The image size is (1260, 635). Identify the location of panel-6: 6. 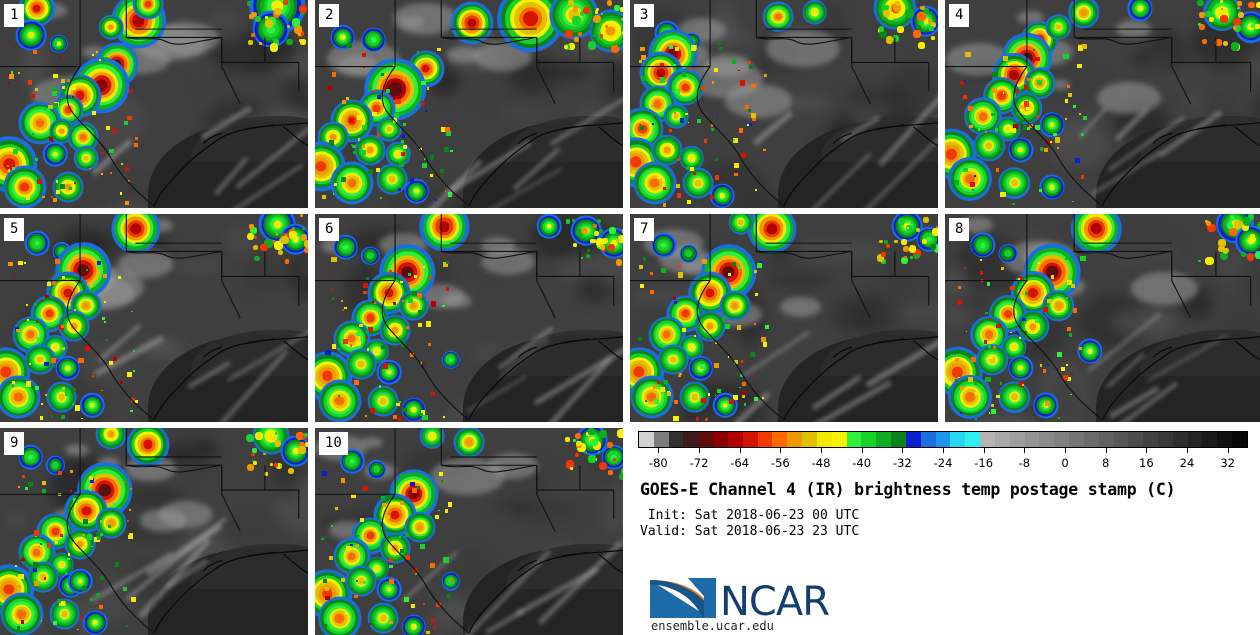
(469, 318).